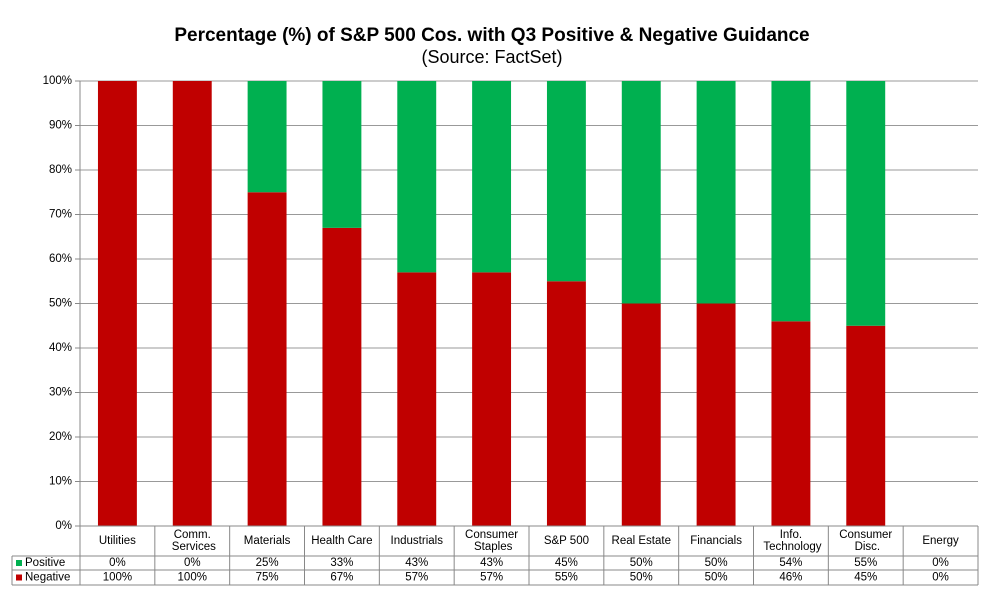  I want to click on legend-label: Positive, so click(45, 563).